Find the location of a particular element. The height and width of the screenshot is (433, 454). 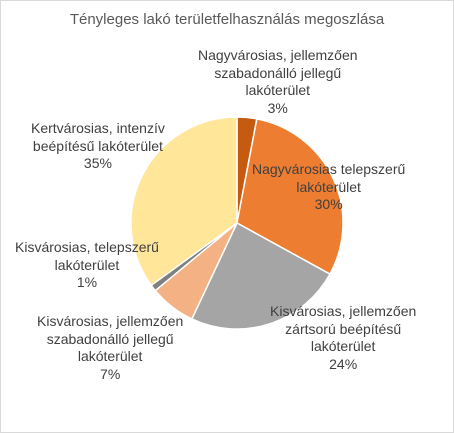

slice-label-4: Kisvárosias, telepszerű lakóterület 1% is located at coordinates (87, 265).